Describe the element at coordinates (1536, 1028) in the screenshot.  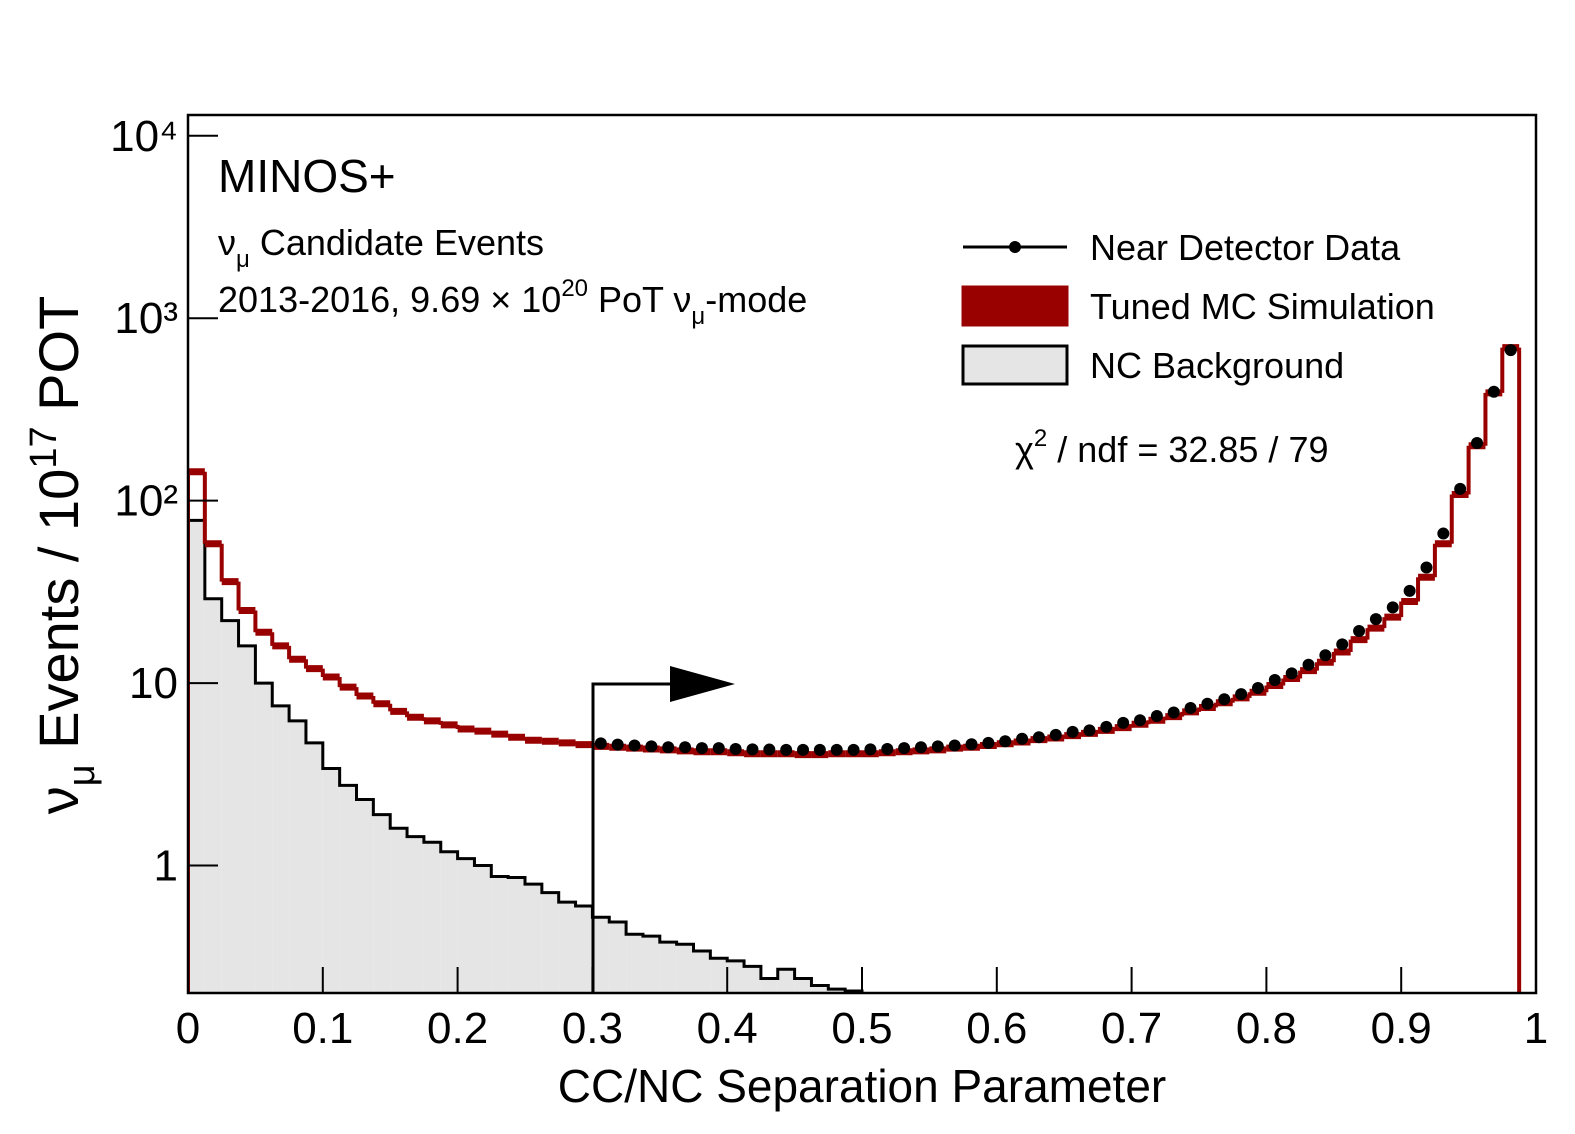
I see `x-tick-label: 1` at that location.